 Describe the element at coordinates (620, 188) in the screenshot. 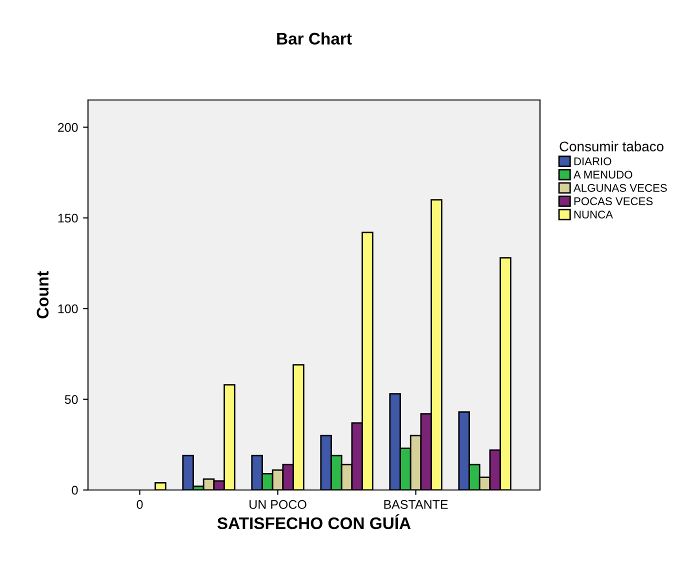

I see `legend-label: ALGUNAS VECES` at that location.